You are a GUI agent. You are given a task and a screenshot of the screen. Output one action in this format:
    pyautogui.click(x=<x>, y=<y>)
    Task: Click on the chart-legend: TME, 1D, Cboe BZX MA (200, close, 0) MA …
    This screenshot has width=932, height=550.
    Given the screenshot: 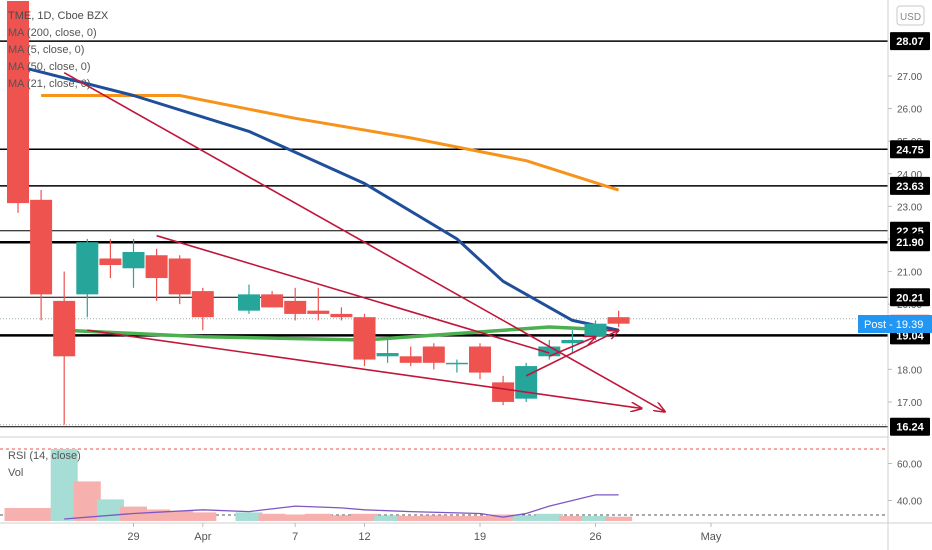 What is the action you would take?
    pyautogui.click(x=58, y=244)
    